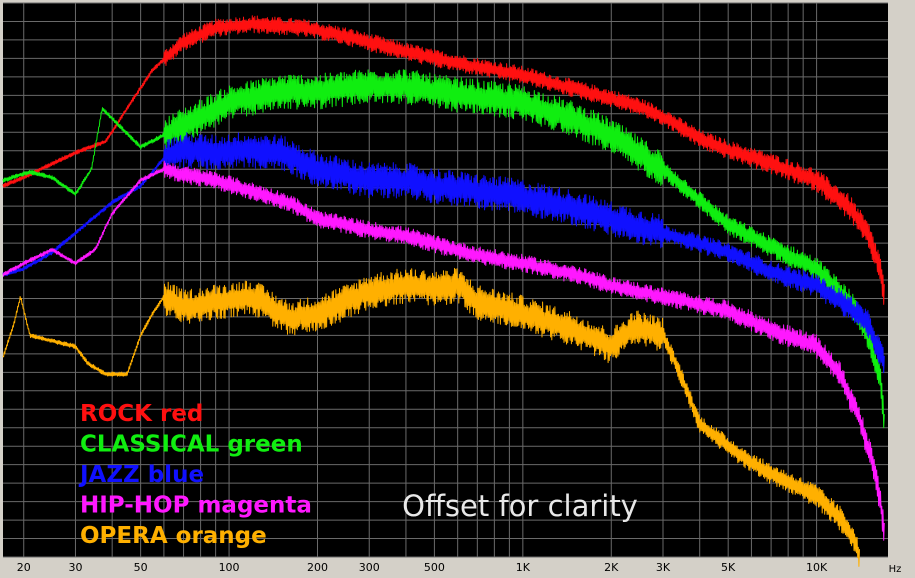 Image resolution: width=915 pixels, height=578 pixels. What do you see at coordinates (728, 567) in the screenshot?
I see `x-tick-label: 5K` at bounding box center [728, 567].